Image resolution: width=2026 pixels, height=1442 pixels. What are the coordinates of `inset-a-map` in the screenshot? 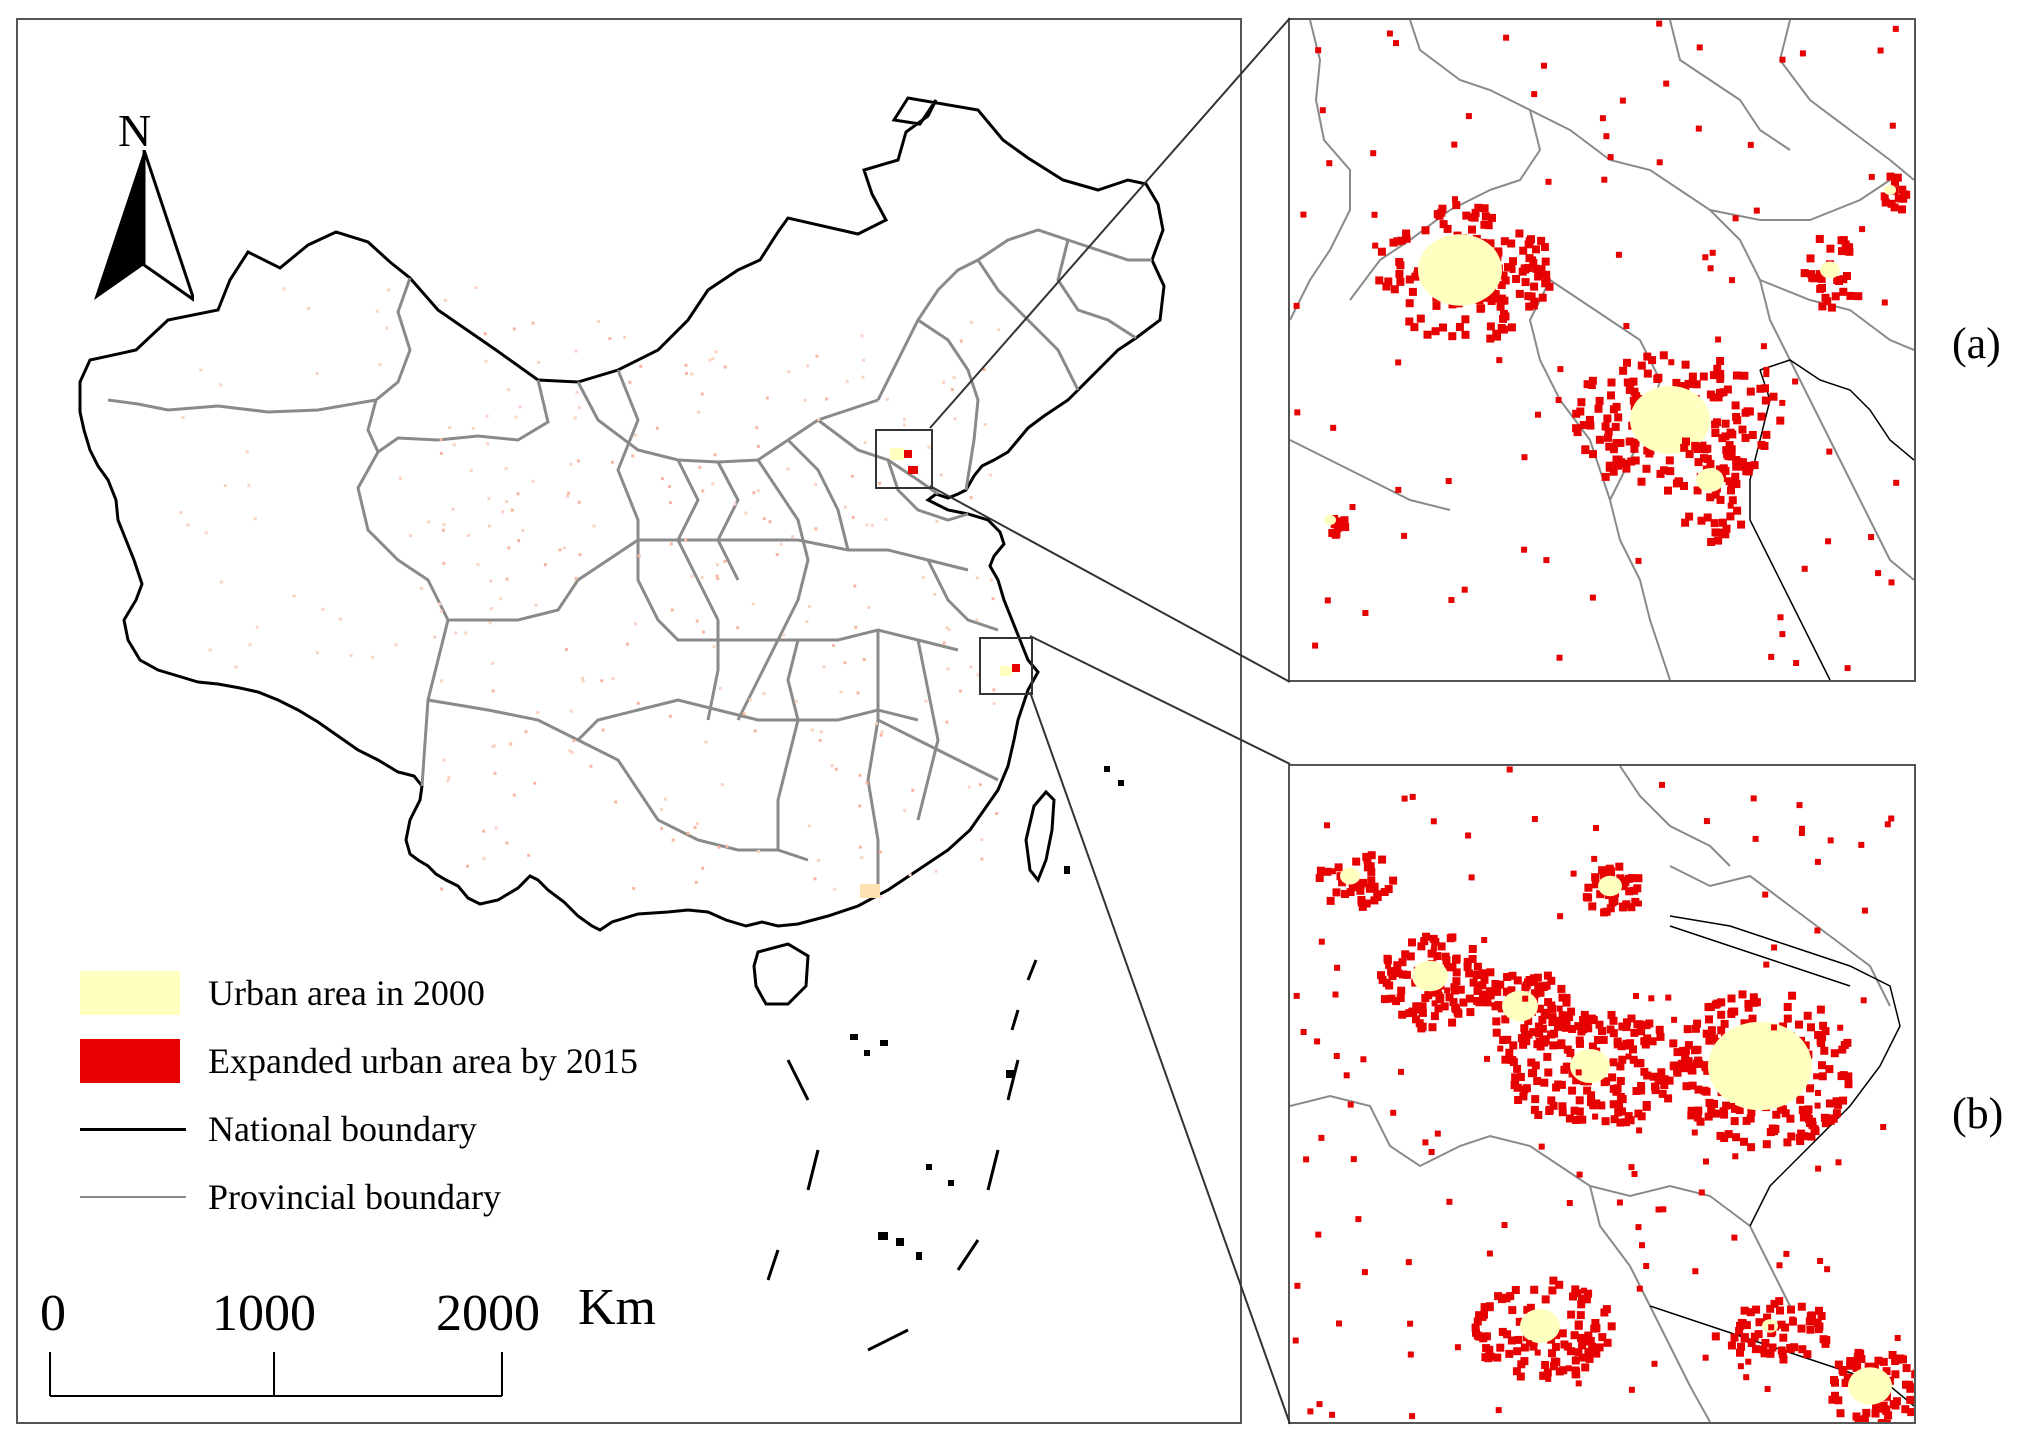 It's located at (1602, 350).